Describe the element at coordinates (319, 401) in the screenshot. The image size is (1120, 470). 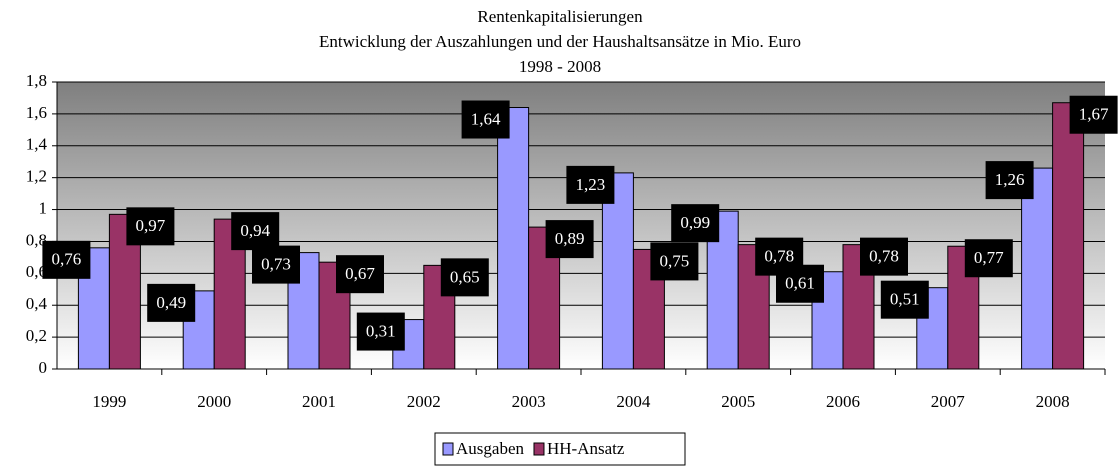
I see `x-tick-label: 2001` at that location.